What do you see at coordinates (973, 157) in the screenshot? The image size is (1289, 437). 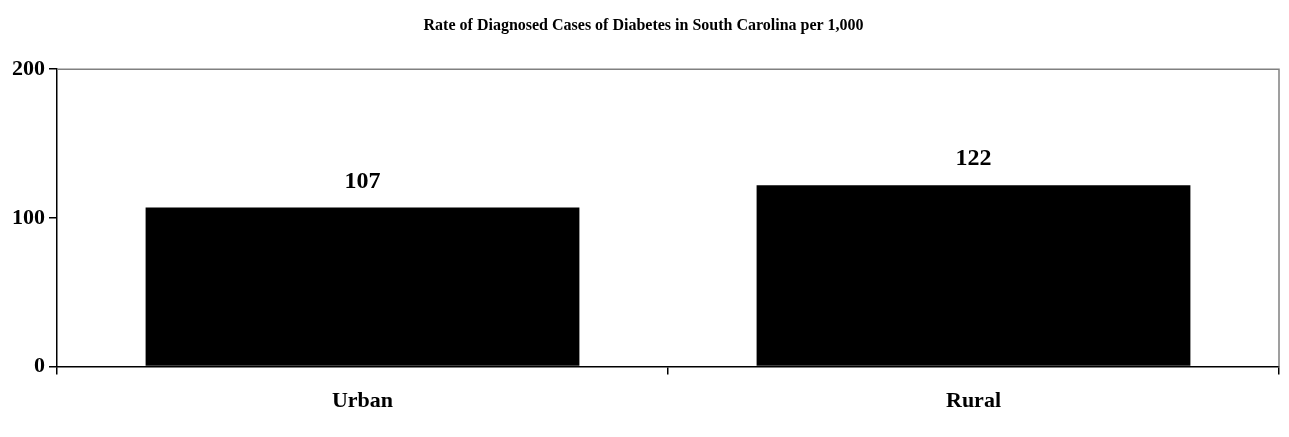 I see `data-label: 122` at bounding box center [973, 157].